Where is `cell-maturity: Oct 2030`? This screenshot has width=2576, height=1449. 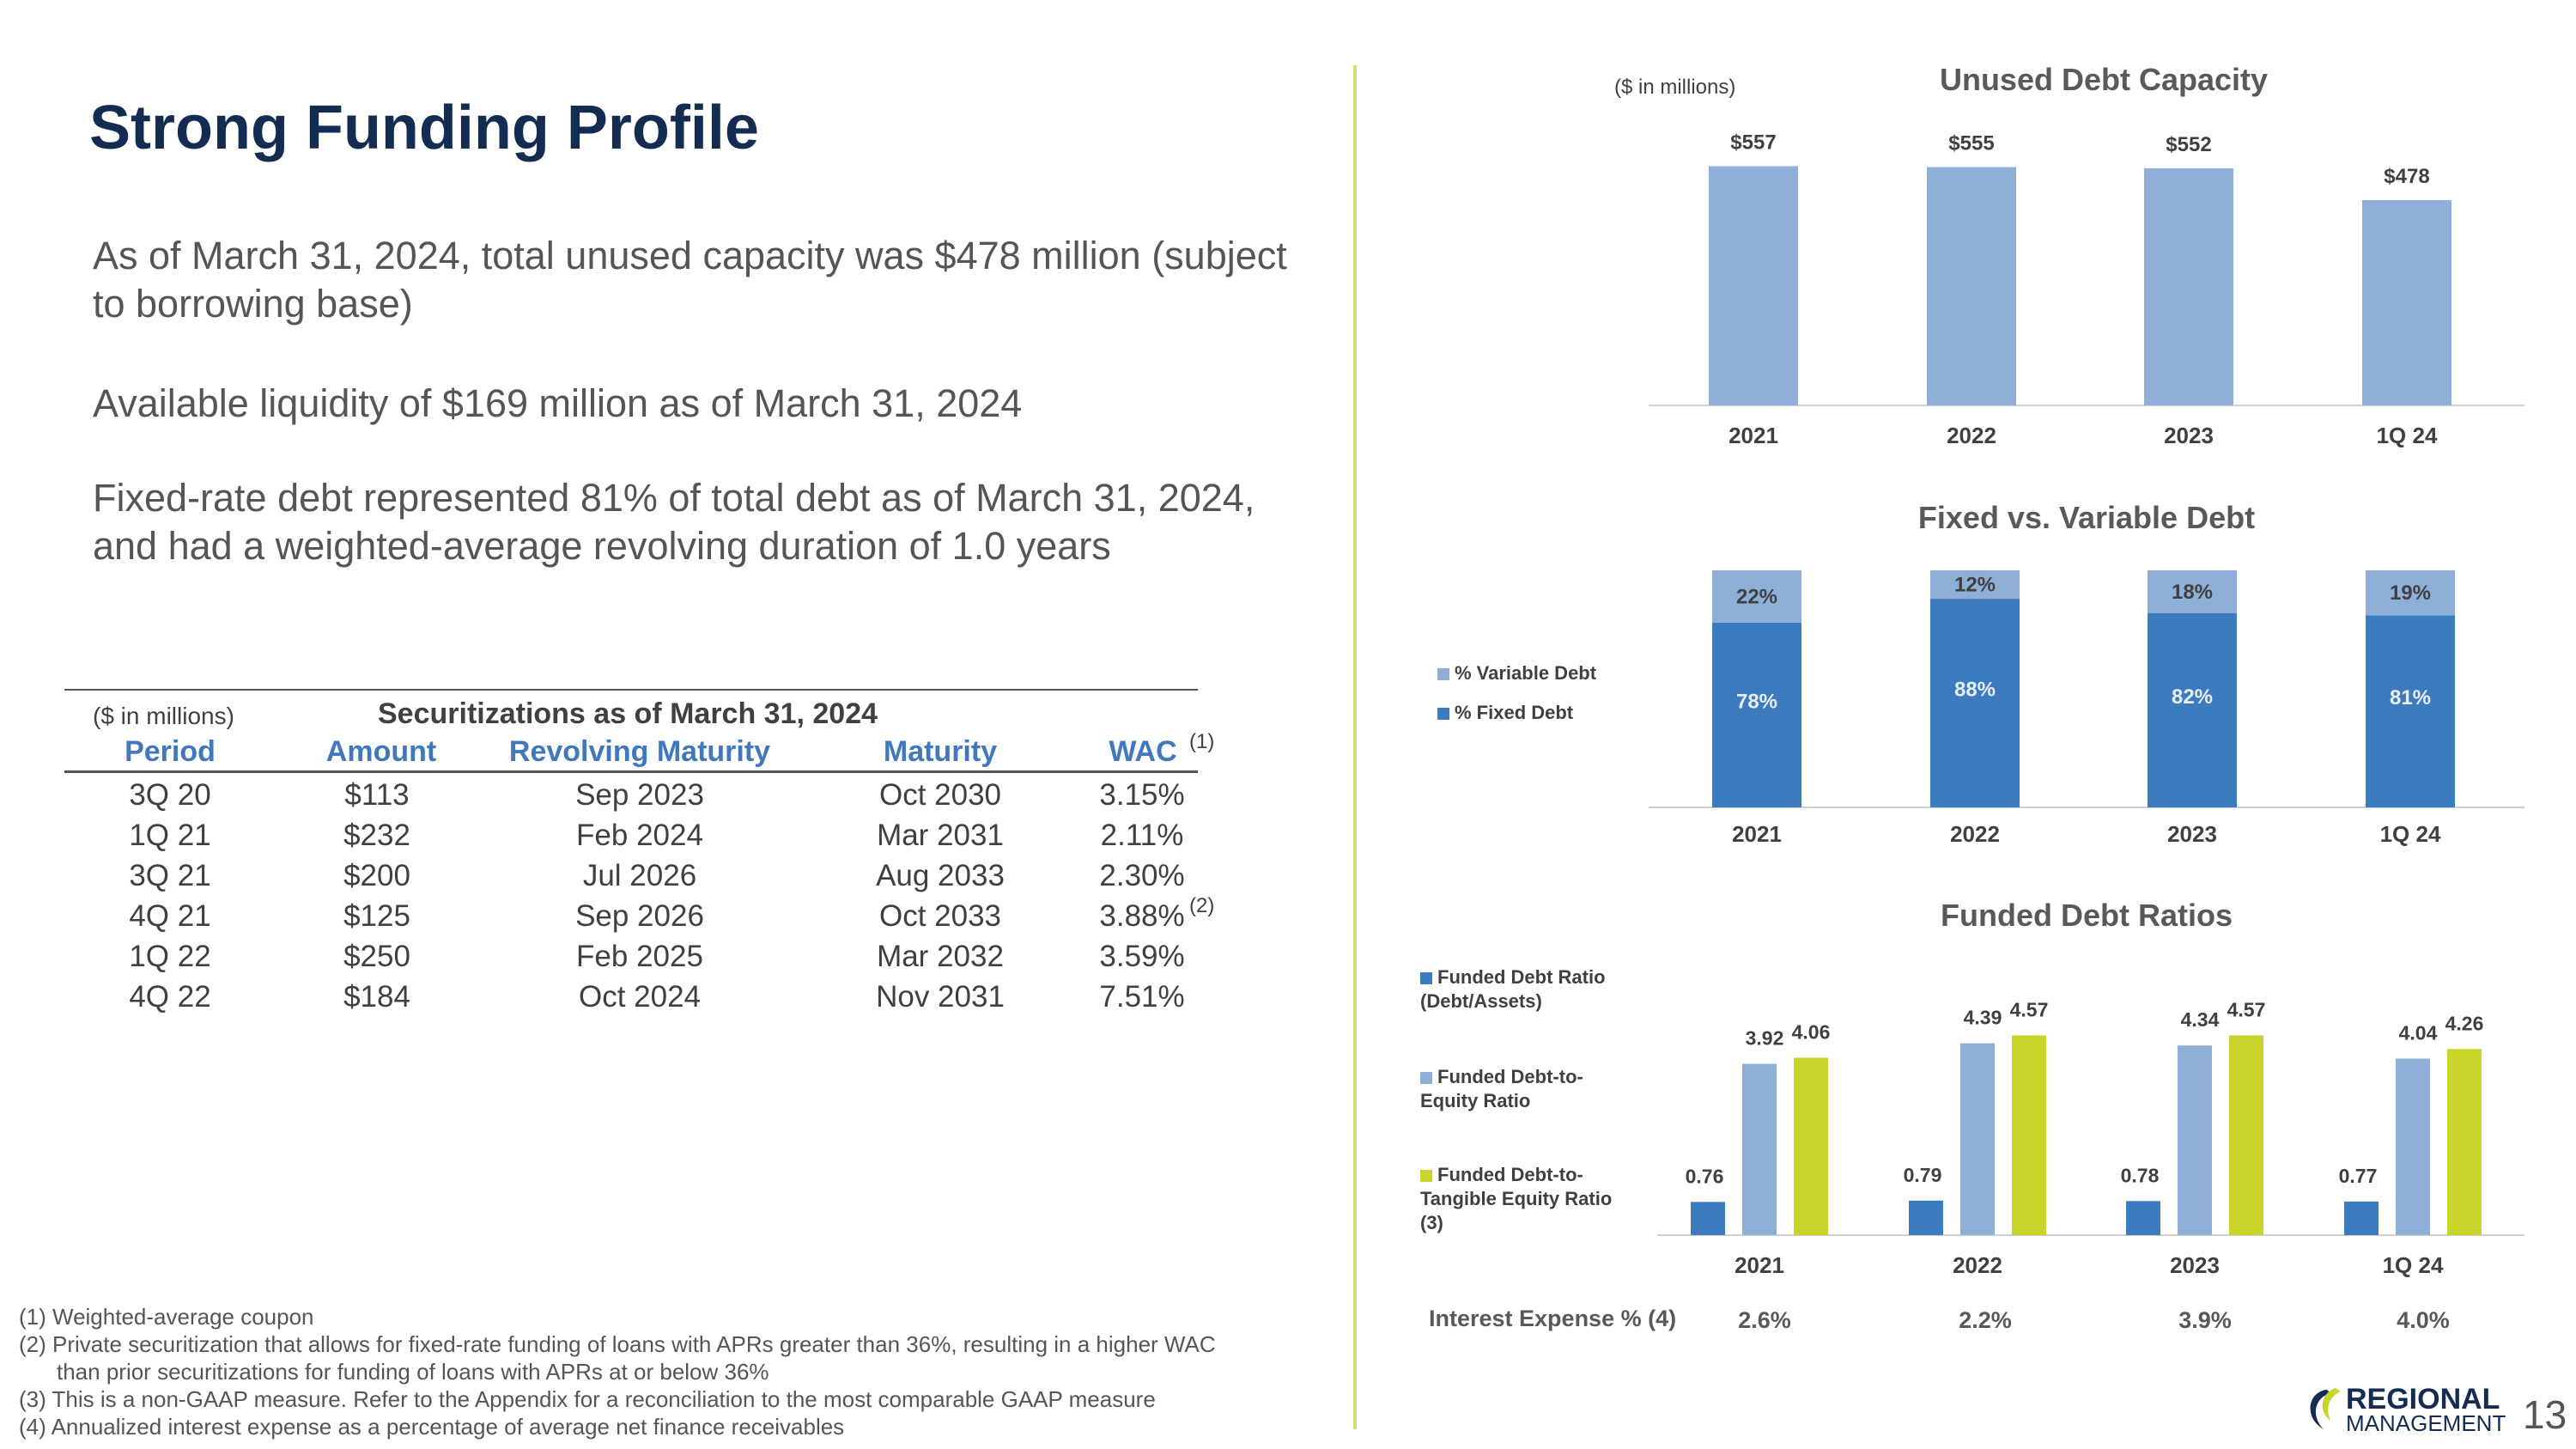 cell-maturity: Oct 2030 is located at coordinates (940, 795).